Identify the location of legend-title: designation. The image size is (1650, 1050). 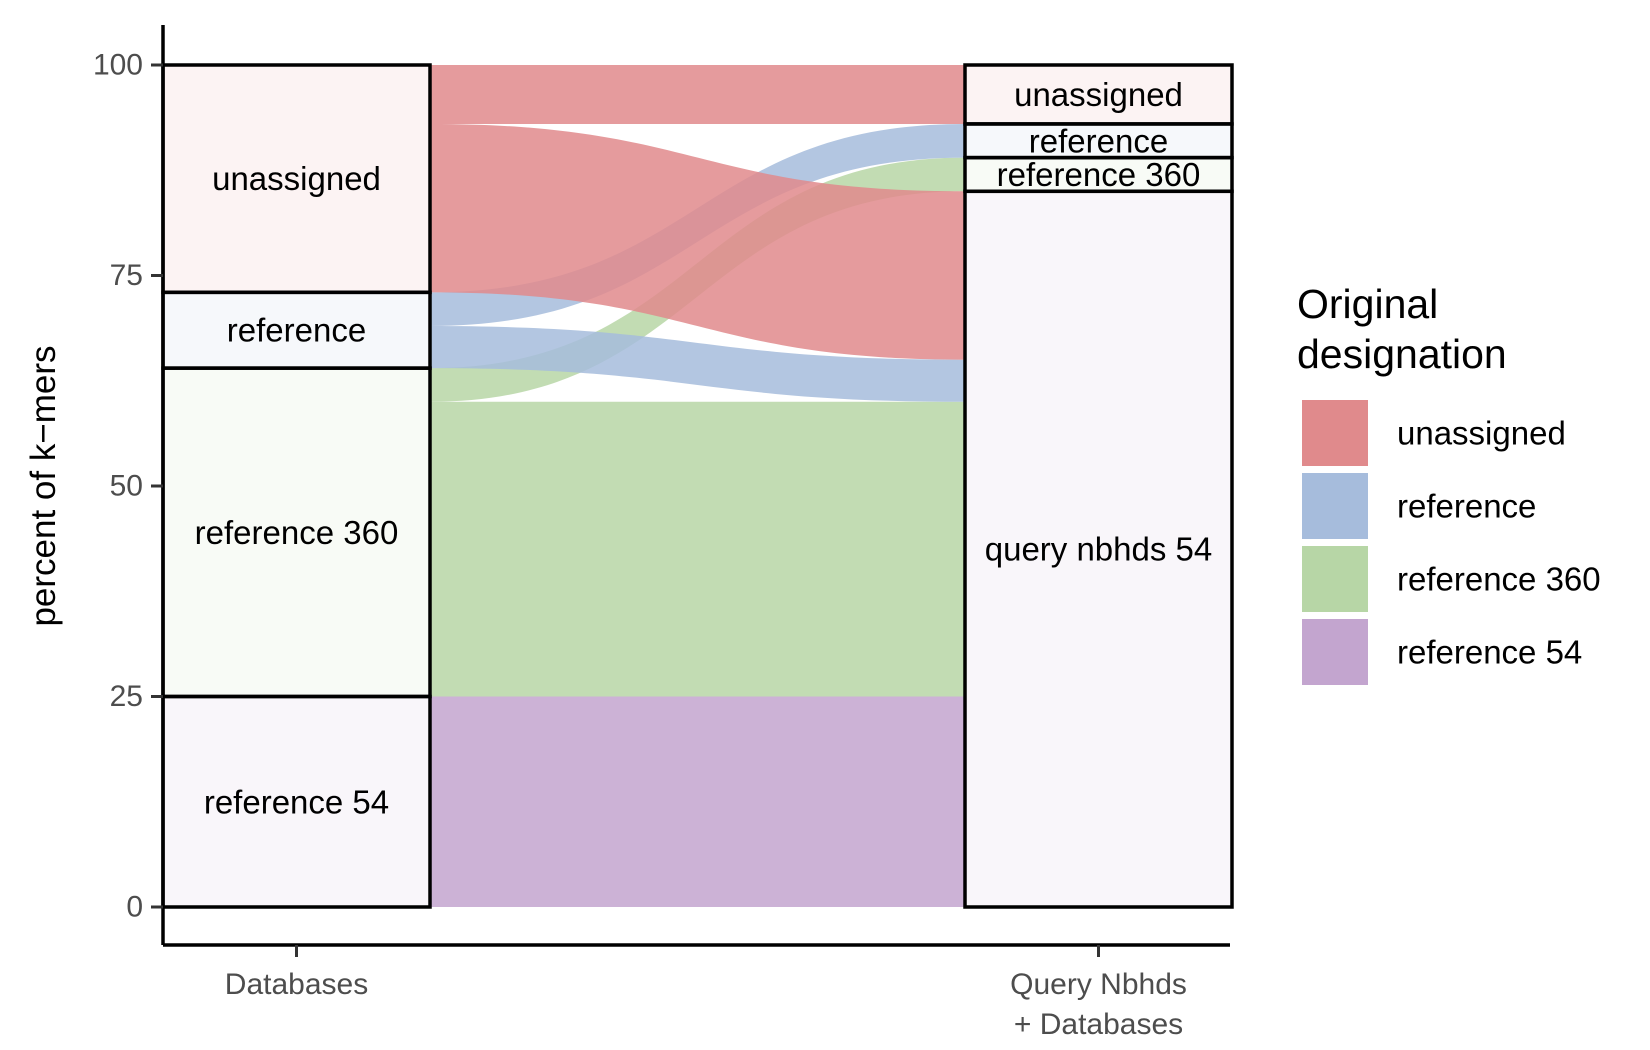
(1402, 354).